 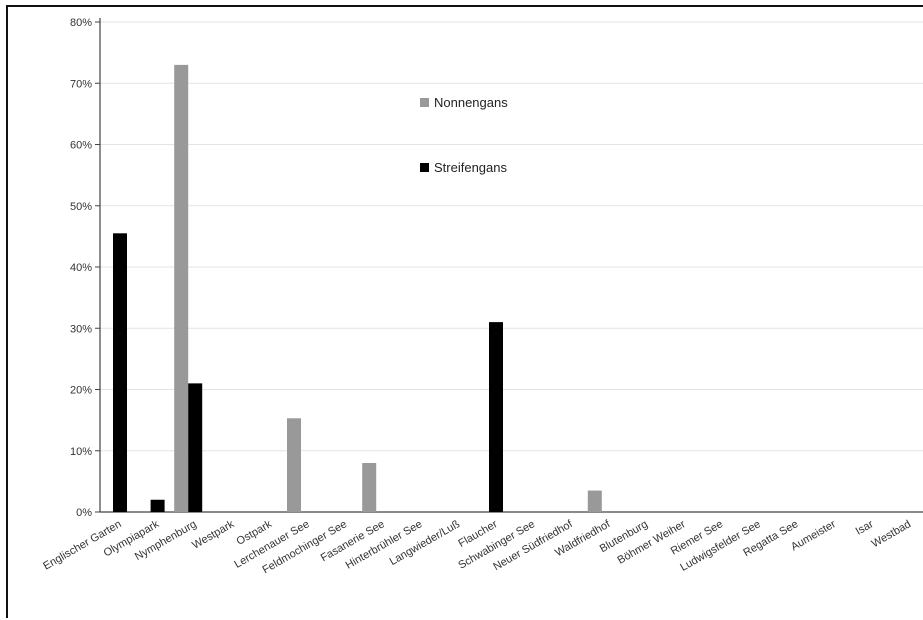 I want to click on legend: Nonnengans Streifengans, so click(x=464, y=135).